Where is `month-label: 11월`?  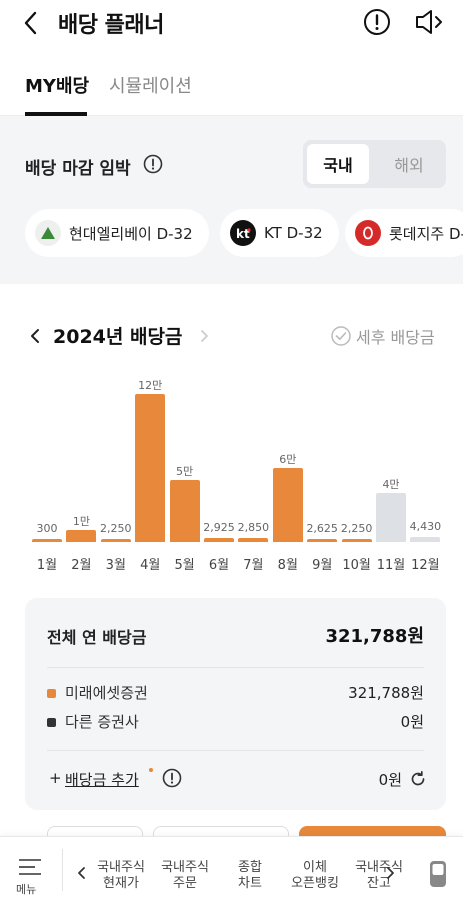
month-label: 11월 is located at coordinates (391, 565).